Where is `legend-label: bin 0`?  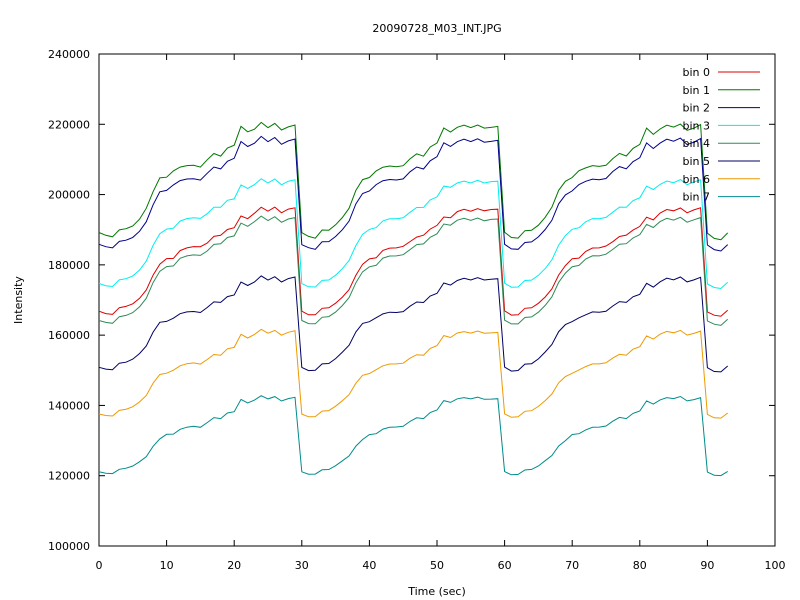
legend-label: bin 0 is located at coordinates (696, 72).